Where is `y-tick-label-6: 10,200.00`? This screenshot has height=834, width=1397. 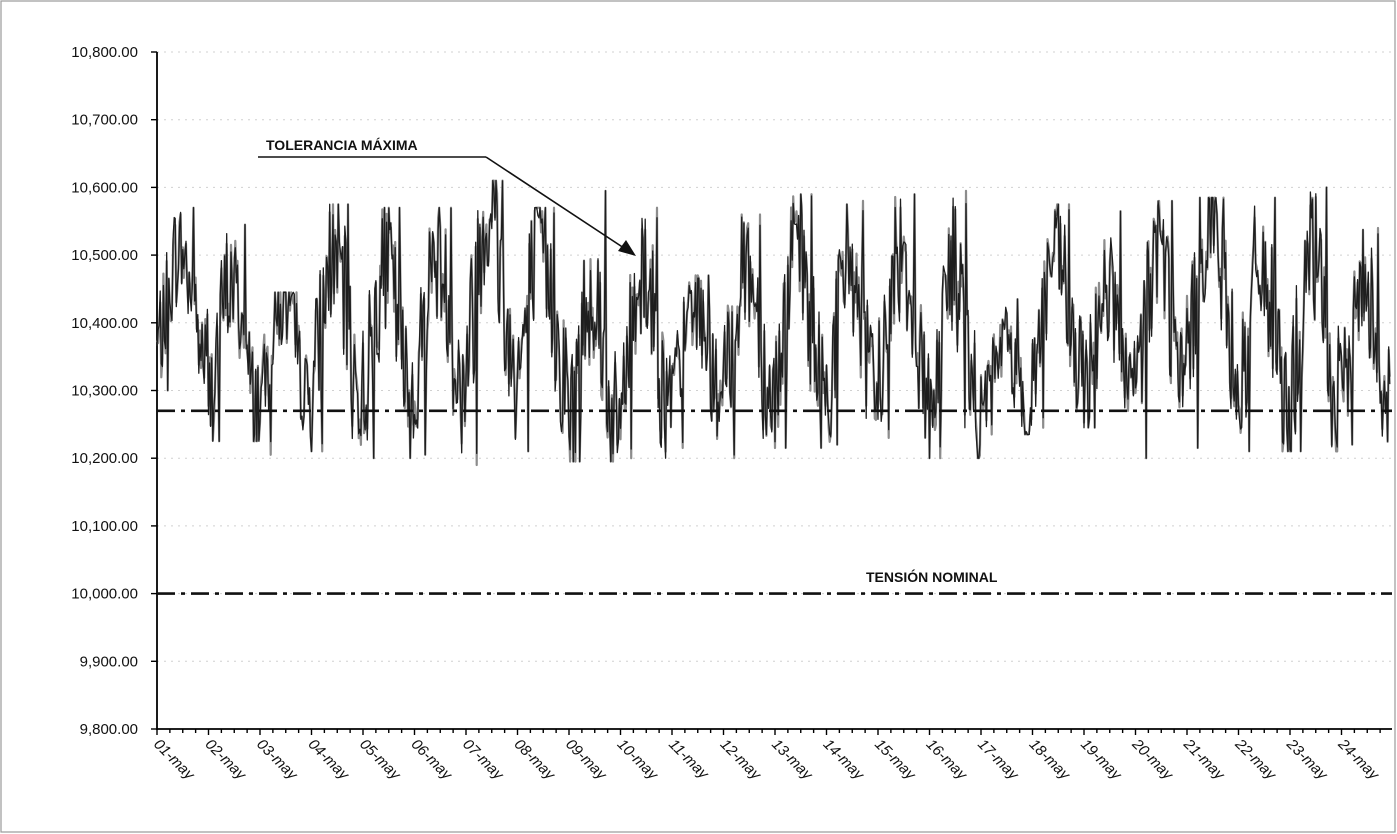
y-tick-label-6: 10,200.00 is located at coordinates (104, 458).